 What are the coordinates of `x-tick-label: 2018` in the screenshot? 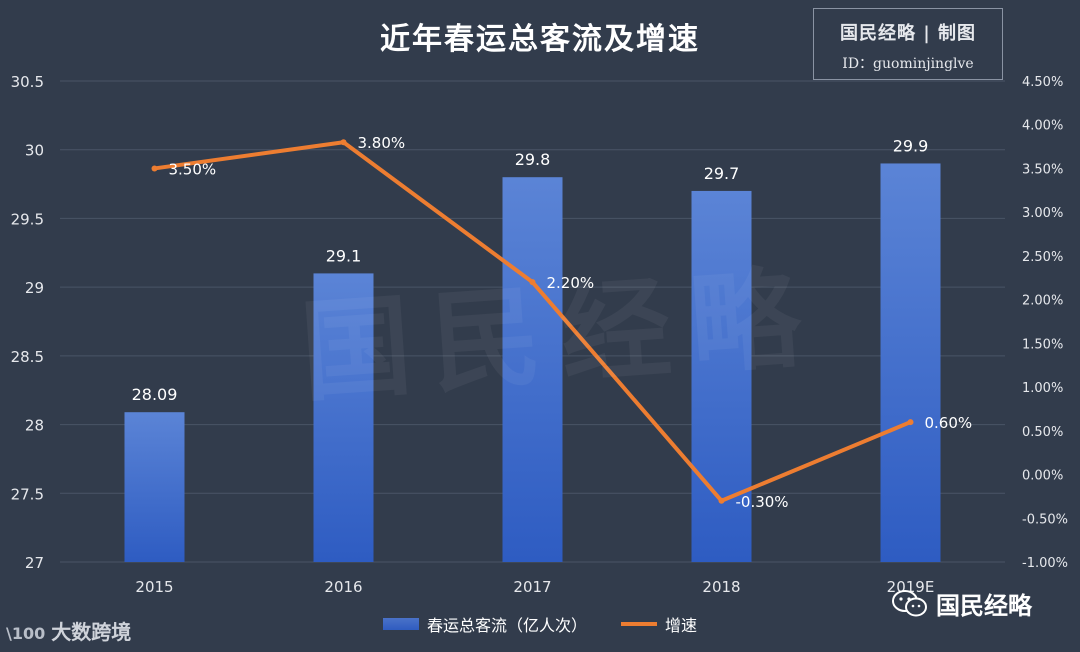 It's located at (721, 587).